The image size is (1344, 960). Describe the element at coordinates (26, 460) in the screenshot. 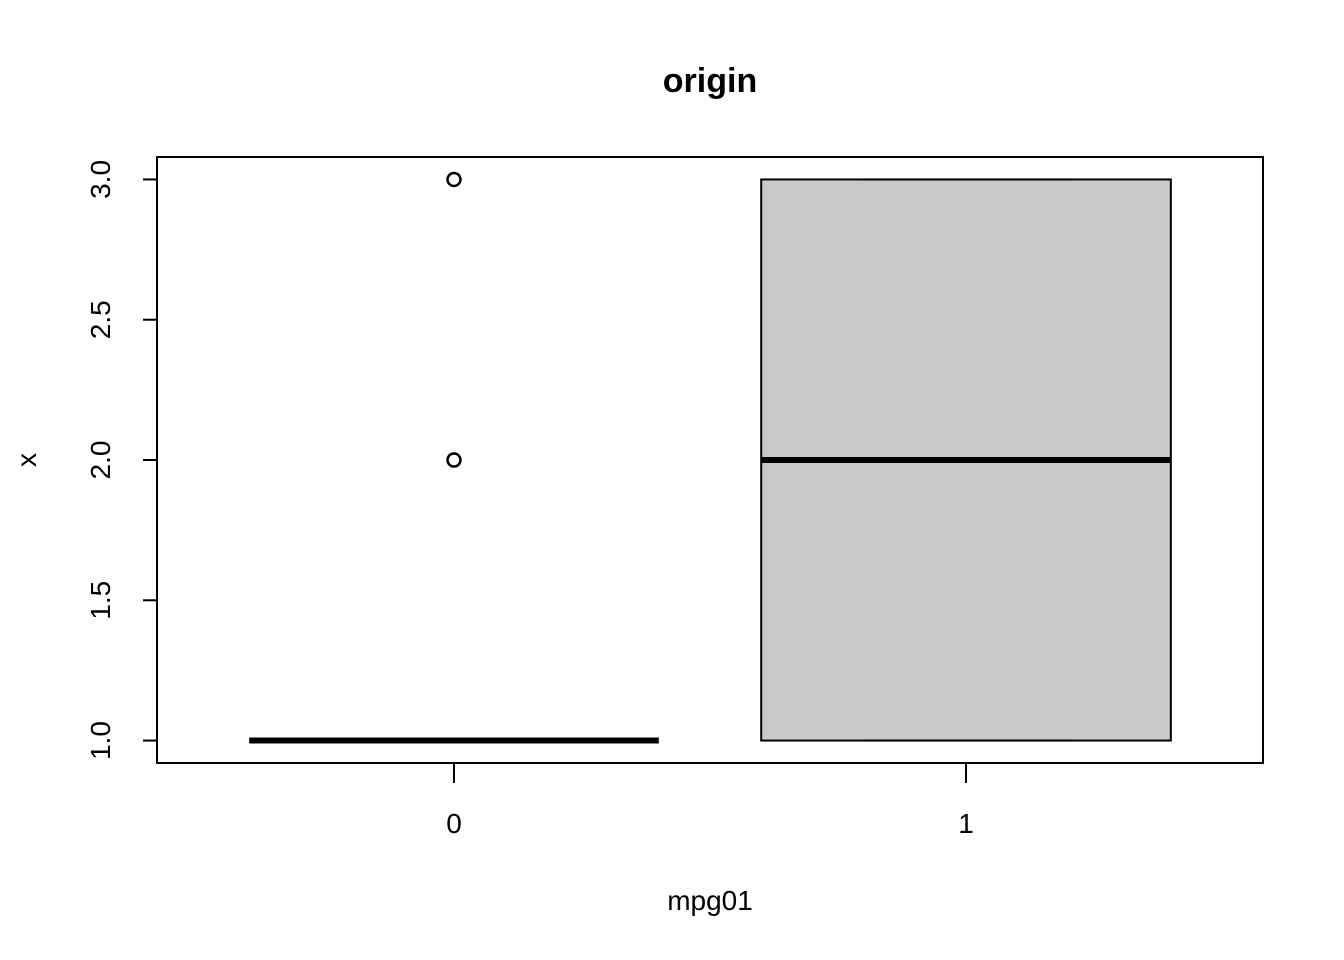

I see `y-axis-label: x` at that location.